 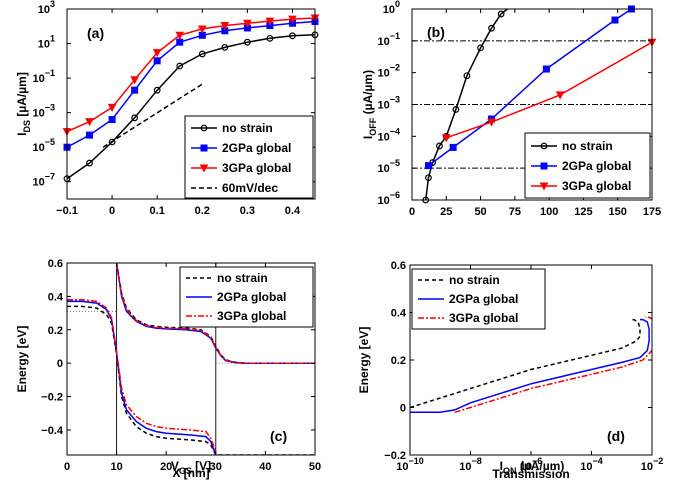 I want to click on panel-b-x-axis-label: ION (µA/µm), so click(x=532, y=467).